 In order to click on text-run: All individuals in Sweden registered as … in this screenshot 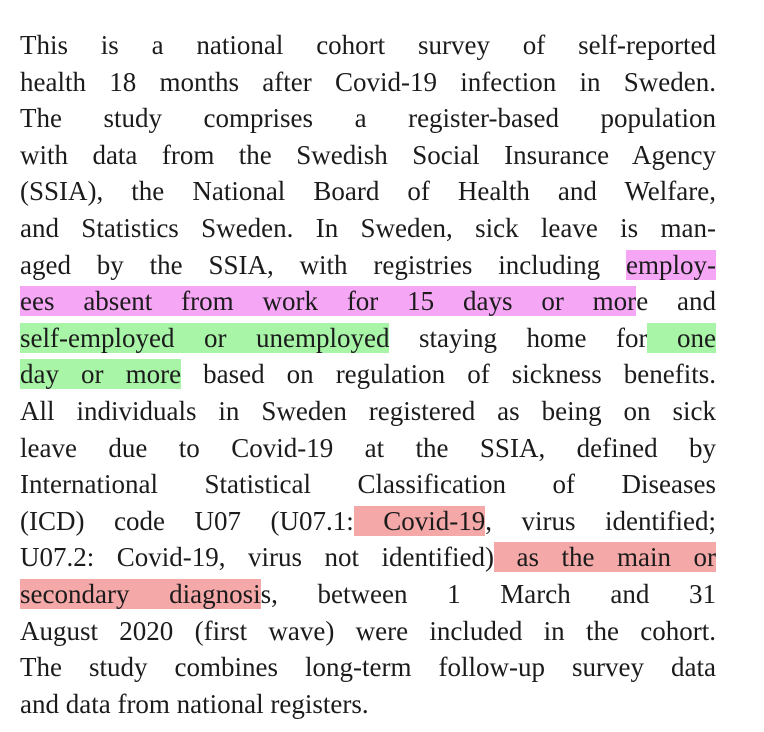, I will do `click(368, 410)`.